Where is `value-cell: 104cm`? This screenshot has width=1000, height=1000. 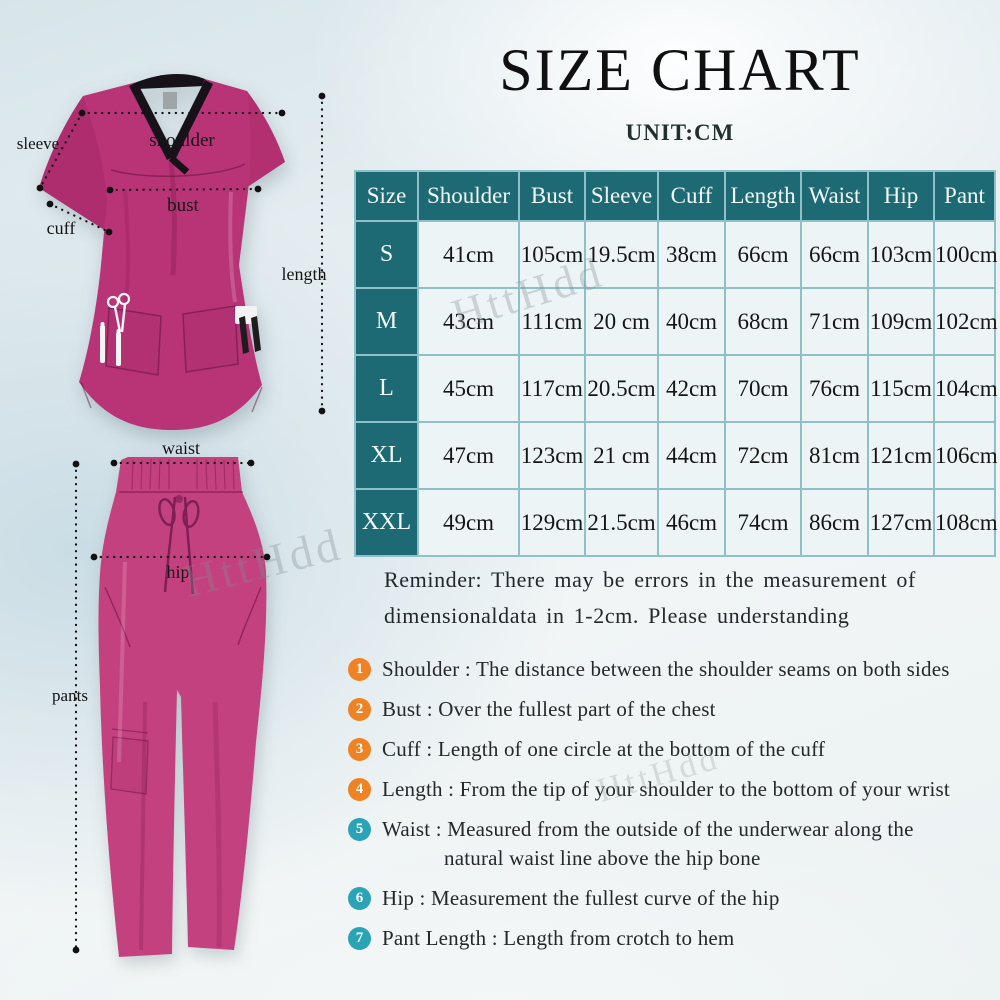
value-cell: 104cm is located at coordinates (965, 388).